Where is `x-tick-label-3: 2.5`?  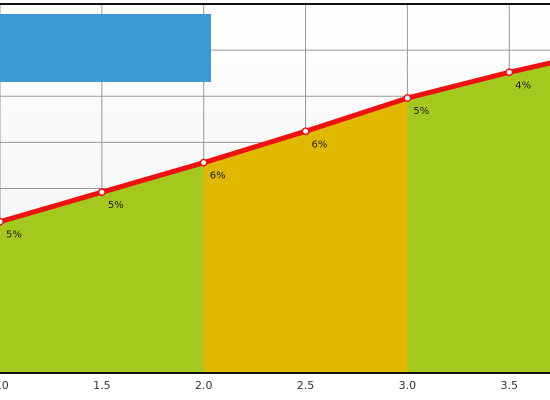 x-tick-label-3: 2.5 is located at coordinates (306, 385).